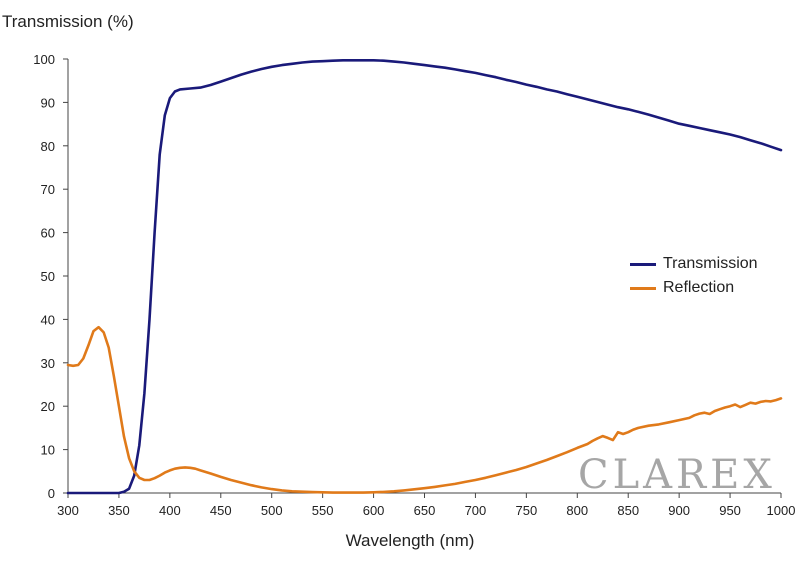 The width and height of the screenshot is (800, 573). Describe the element at coordinates (410, 540) in the screenshot. I see `x-axis-label: Wavelength (nm)` at that location.